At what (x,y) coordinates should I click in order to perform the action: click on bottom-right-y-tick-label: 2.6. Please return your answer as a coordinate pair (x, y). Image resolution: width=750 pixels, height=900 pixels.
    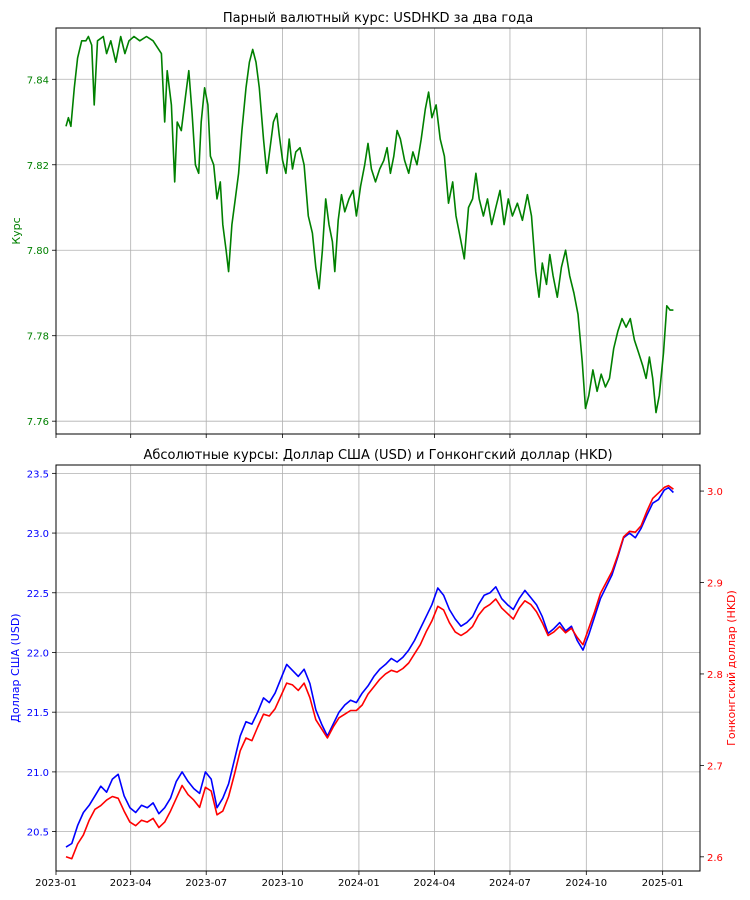
    Looking at the image, I should click on (715, 858).